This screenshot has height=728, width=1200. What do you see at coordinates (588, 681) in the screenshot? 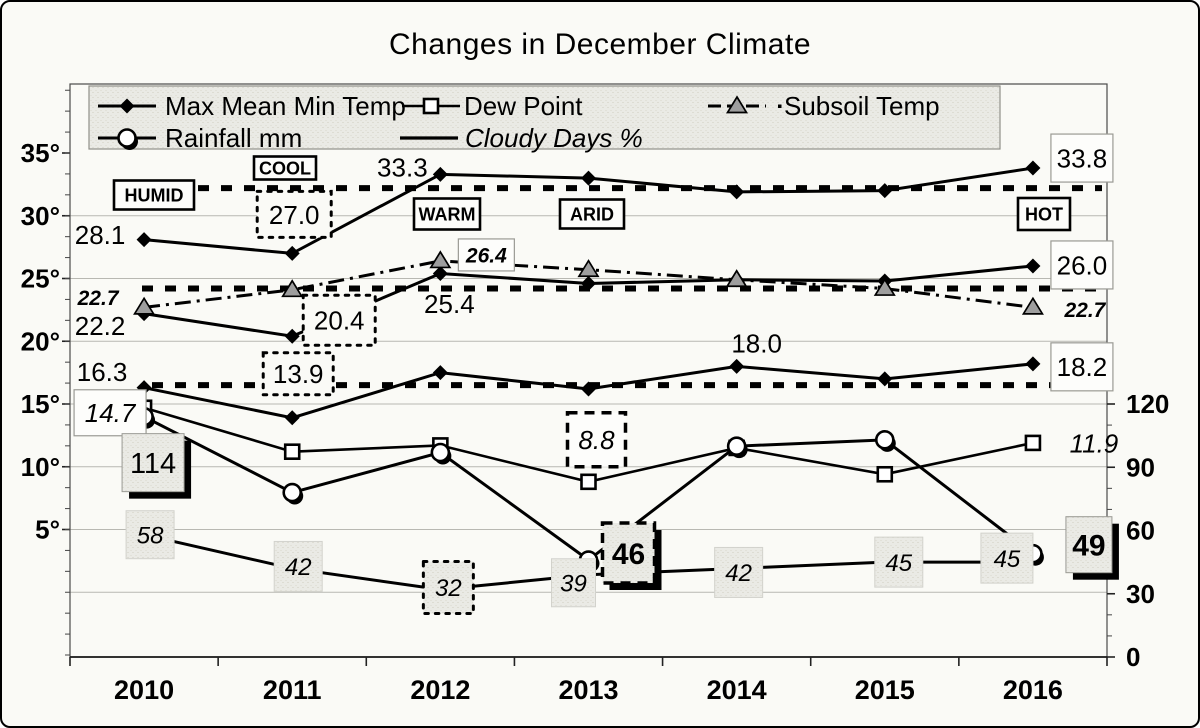
I see `x-axis: 2010 2011 2012 2013 2014 2015 2016` at bounding box center [588, 681].